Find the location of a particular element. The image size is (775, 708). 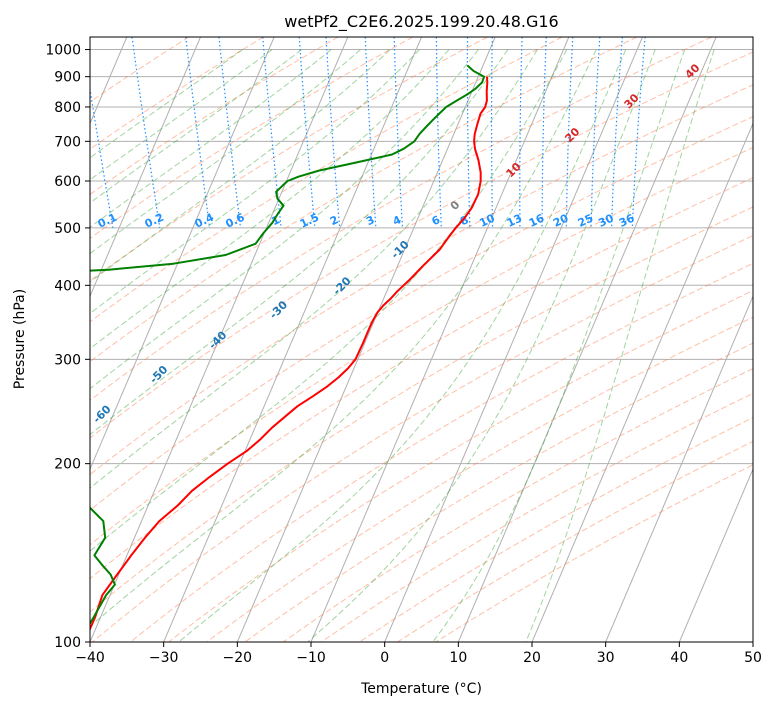

mixing-ratio-label: 6 is located at coordinates (436, 220).